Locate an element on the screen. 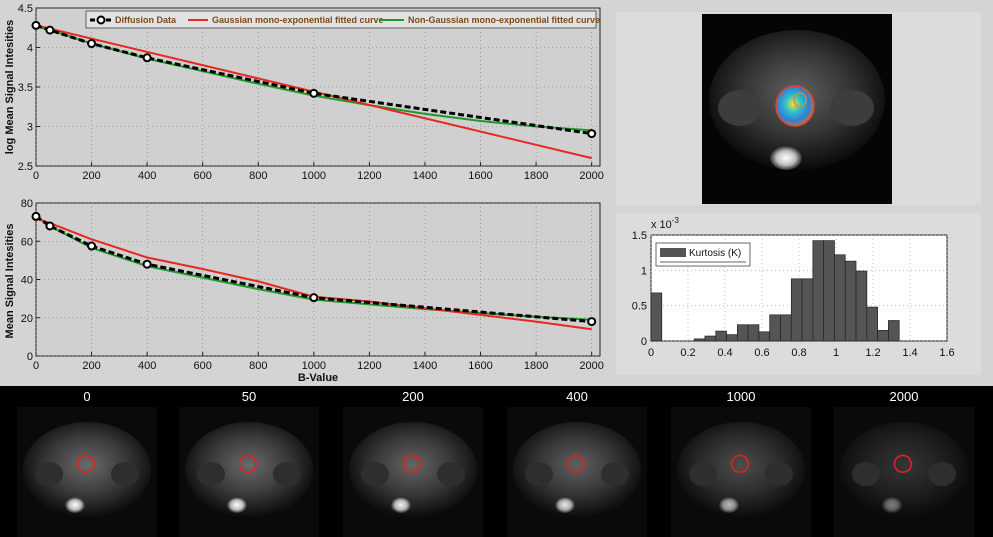 The height and width of the screenshot is (537, 993). chart-log-signal-y-ticks: 2.5 3 3.5 4 4.5 is located at coordinates (29, 88).